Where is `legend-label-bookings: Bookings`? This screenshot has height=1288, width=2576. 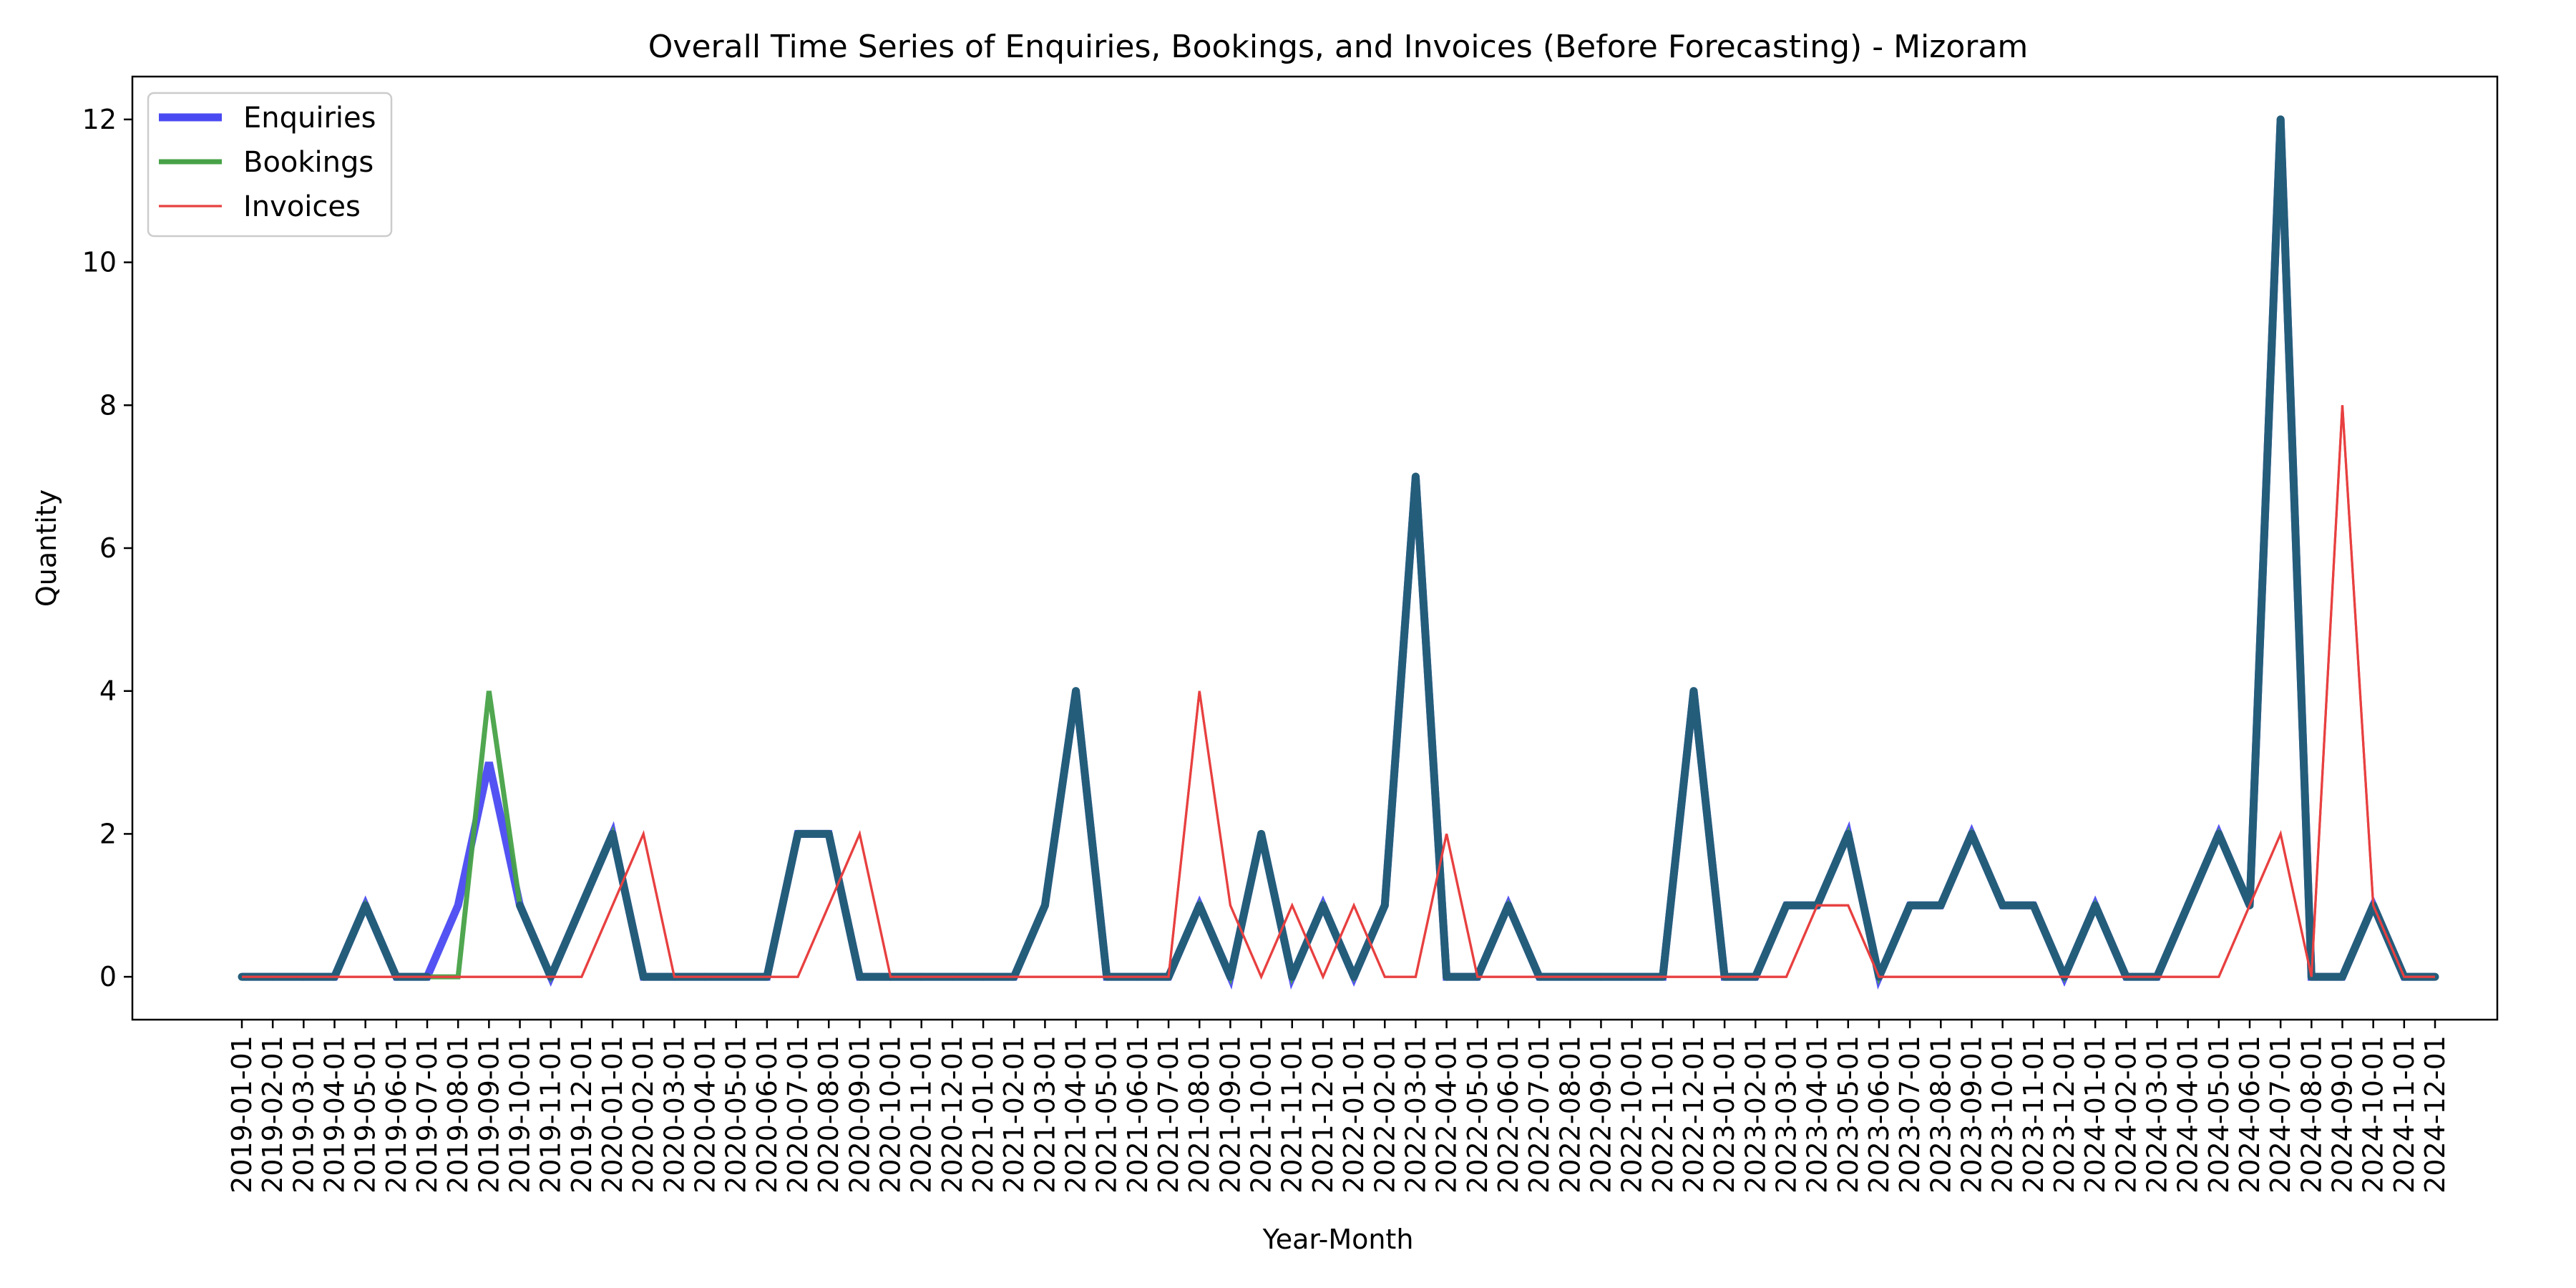
legend-label-bookings: Bookings is located at coordinates (308, 162).